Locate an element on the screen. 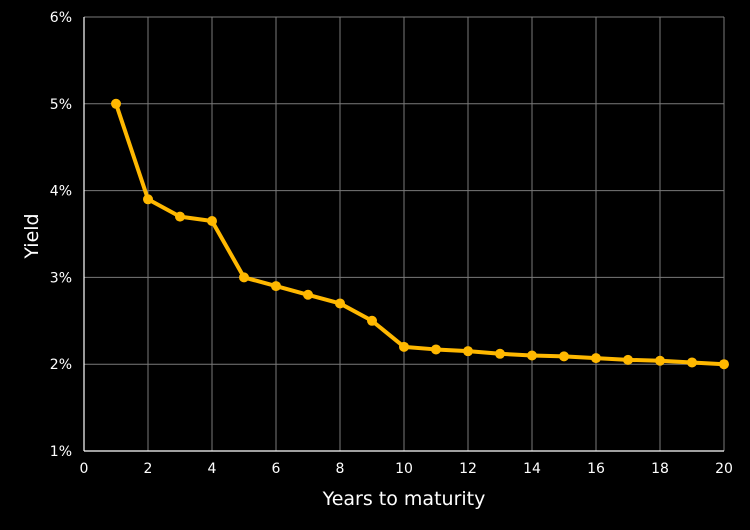 The image size is (750, 530). y-tick-label: 6% is located at coordinates (61, 18).